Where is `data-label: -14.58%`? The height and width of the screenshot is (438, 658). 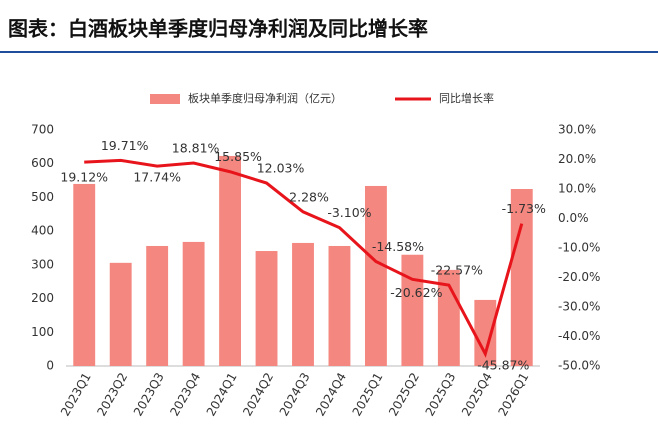 data-label: -14.58% is located at coordinates (398, 246).